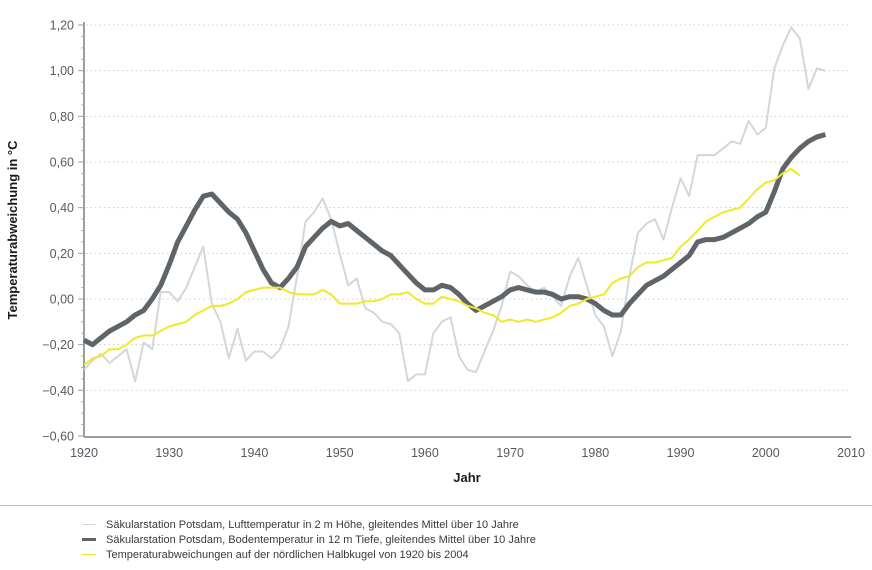 The height and width of the screenshot is (570, 872). I want to click on x-tick-label: 1950, so click(340, 453).